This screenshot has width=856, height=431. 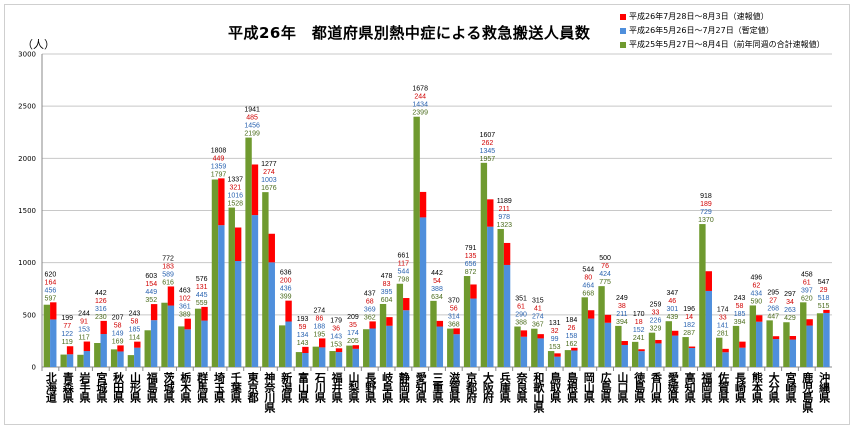 What do you see at coordinates (370, 293) in the screenshot?
I see `data-label-total: 437` at bounding box center [370, 293].